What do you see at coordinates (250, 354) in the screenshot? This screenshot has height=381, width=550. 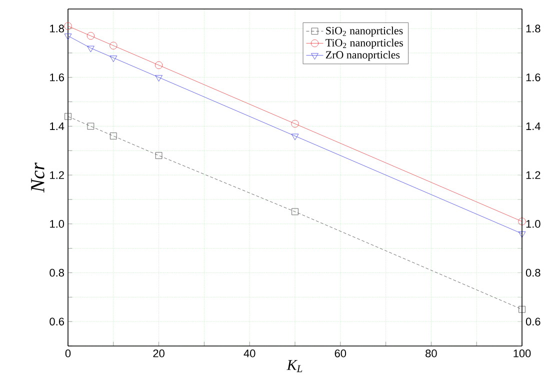 I see `x-tick-label: 40` at bounding box center [250, 354].